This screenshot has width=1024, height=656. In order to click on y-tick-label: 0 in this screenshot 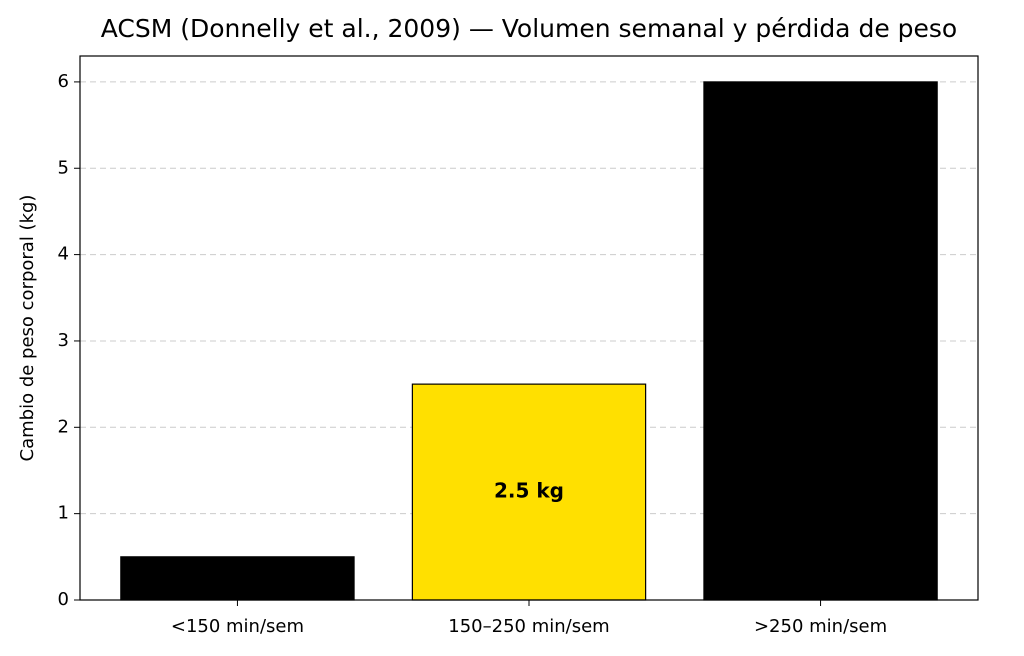, I will do `click(63, 599)`.